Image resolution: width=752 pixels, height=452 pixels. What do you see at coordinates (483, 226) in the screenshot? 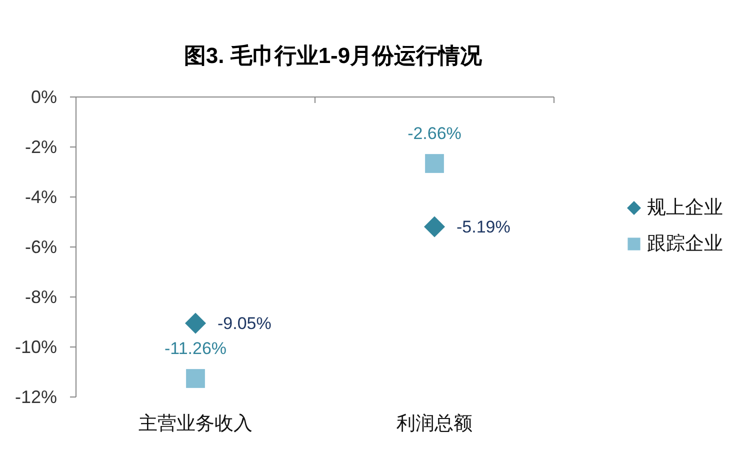
I see `data-label: -5.19%` at bounding box center [483, 226].